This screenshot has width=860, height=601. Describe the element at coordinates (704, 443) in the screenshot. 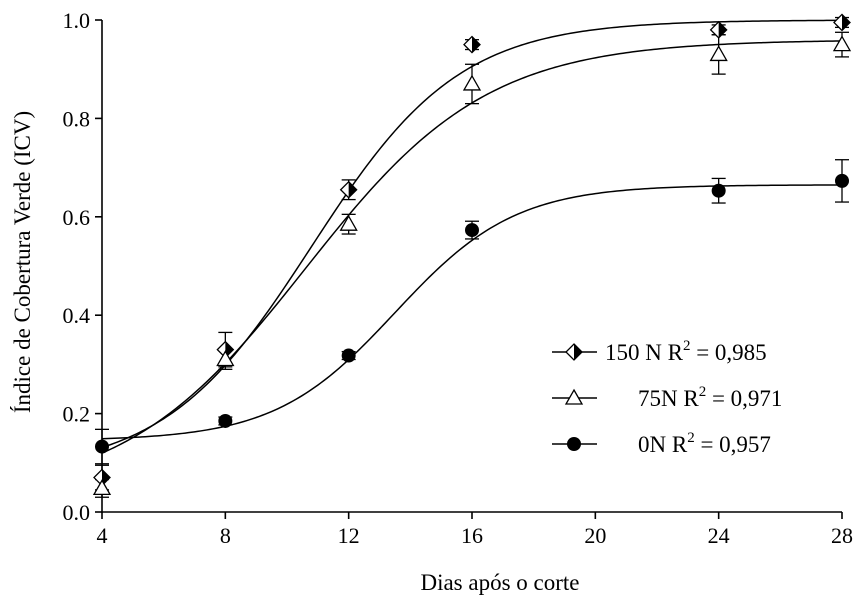

I see `legend-label: 0N R2 = 0,957` at that location.